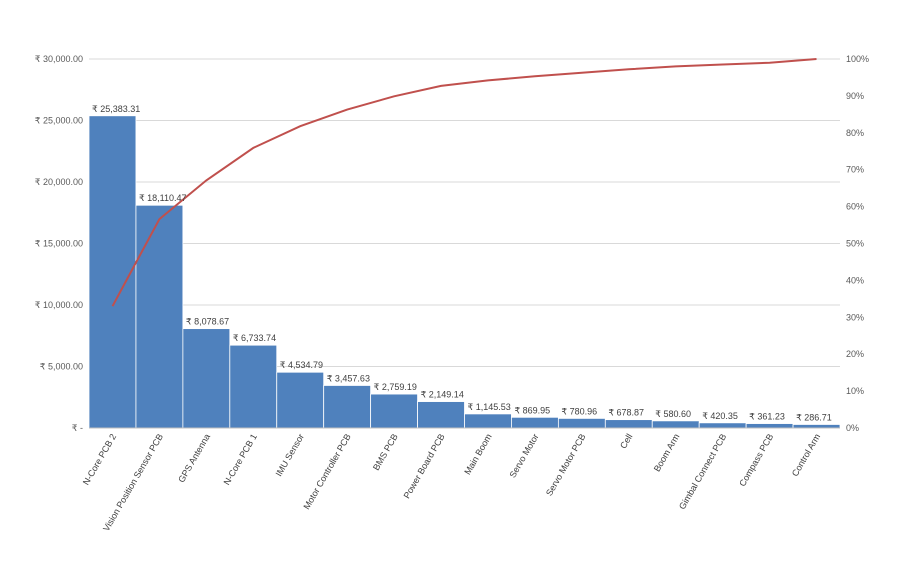  What do you see at coordinates (579, 411) in the screenshot?
I see `bar-data-label: ₹ 780.96` at bounding box center [579, 411].